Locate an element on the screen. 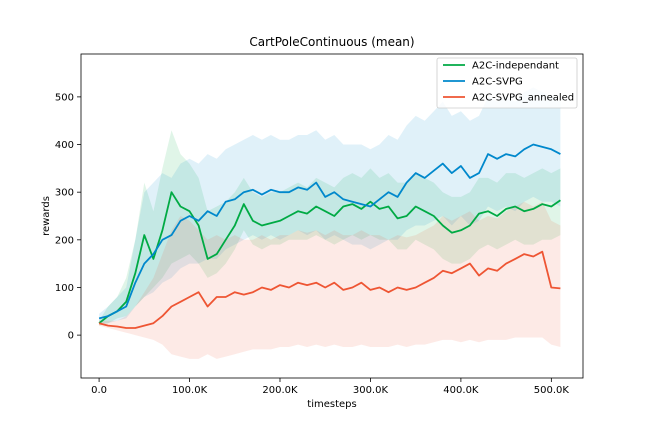 This screenshot has width=648, height=432. legend-label: A2C-SVPG is located at coordinates (497, 82).